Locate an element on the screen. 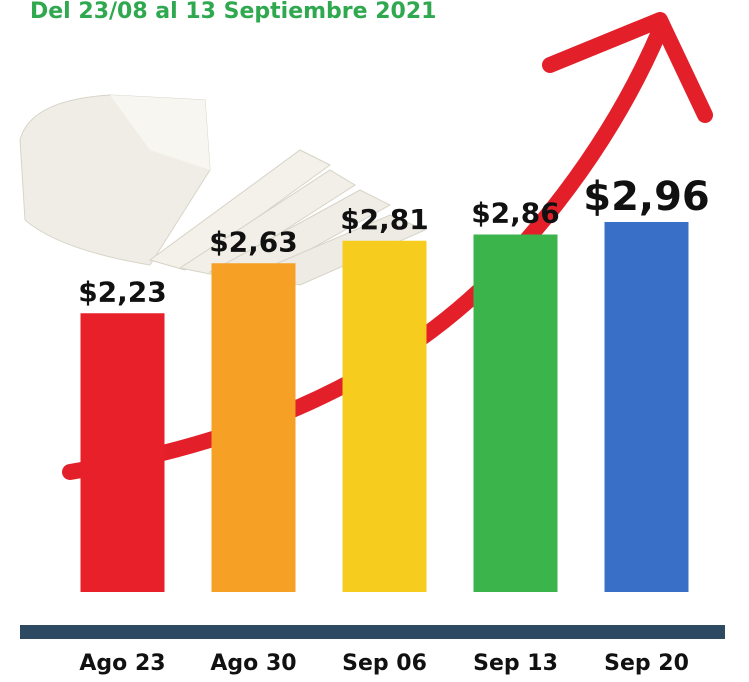 The height and width of the screenshot is (682, 749). chart-subtitle: Del 23/08 al 13 Septiembre 2021 is located at coordinates (233, 12).